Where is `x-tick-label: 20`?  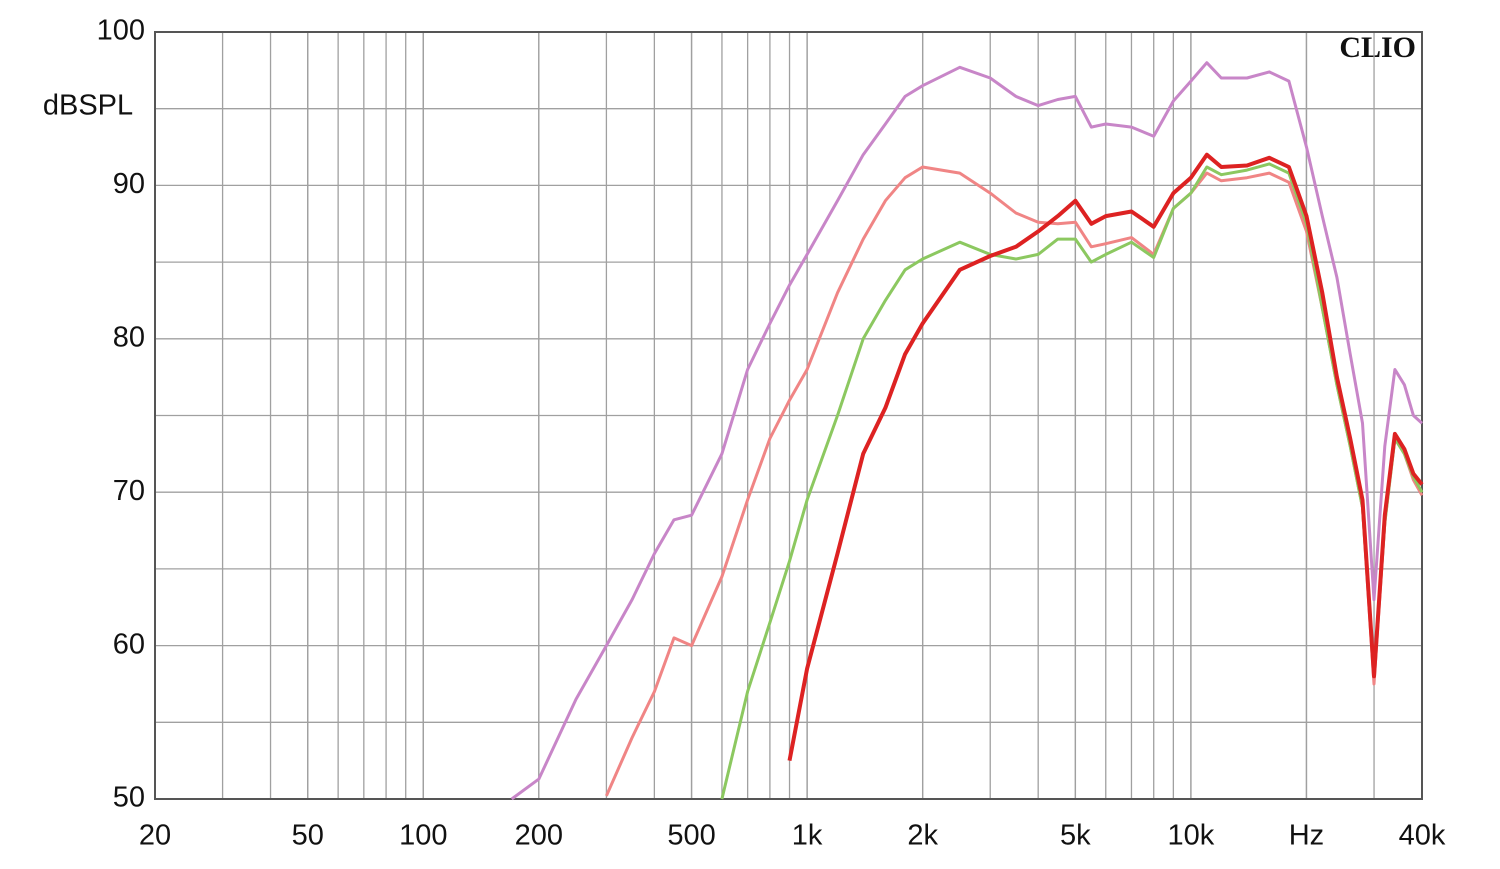 x-tick-label: 20 is located at coordinates (155, 836).